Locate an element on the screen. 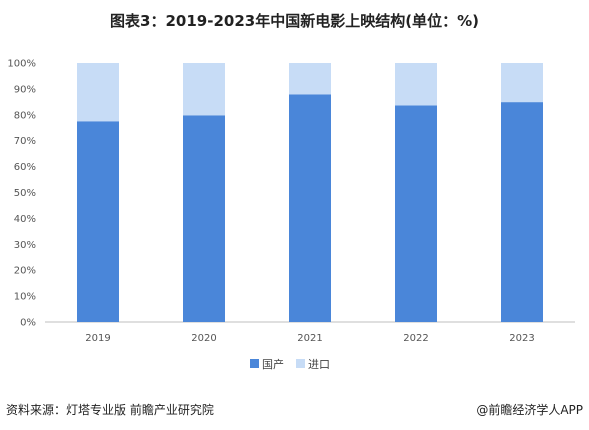 The width and height of the screenshot is (589, 430). bar-2021-domestic is located at coordinates (310, 208).